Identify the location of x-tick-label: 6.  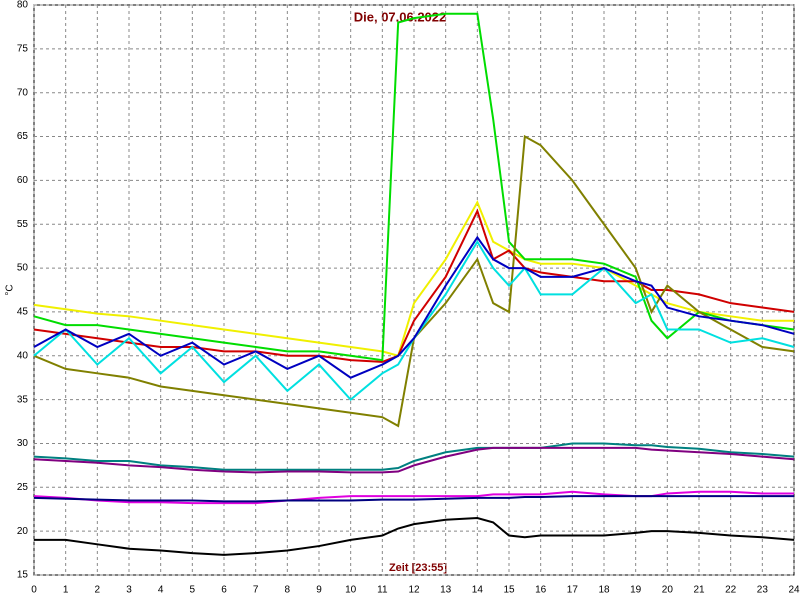
(224, 590).